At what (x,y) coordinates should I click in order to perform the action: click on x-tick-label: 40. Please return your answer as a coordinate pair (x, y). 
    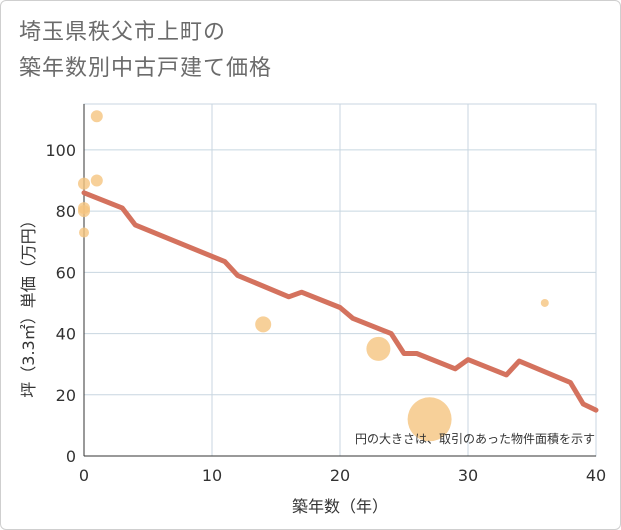
    Looking at the image, I should click on (596, 475).